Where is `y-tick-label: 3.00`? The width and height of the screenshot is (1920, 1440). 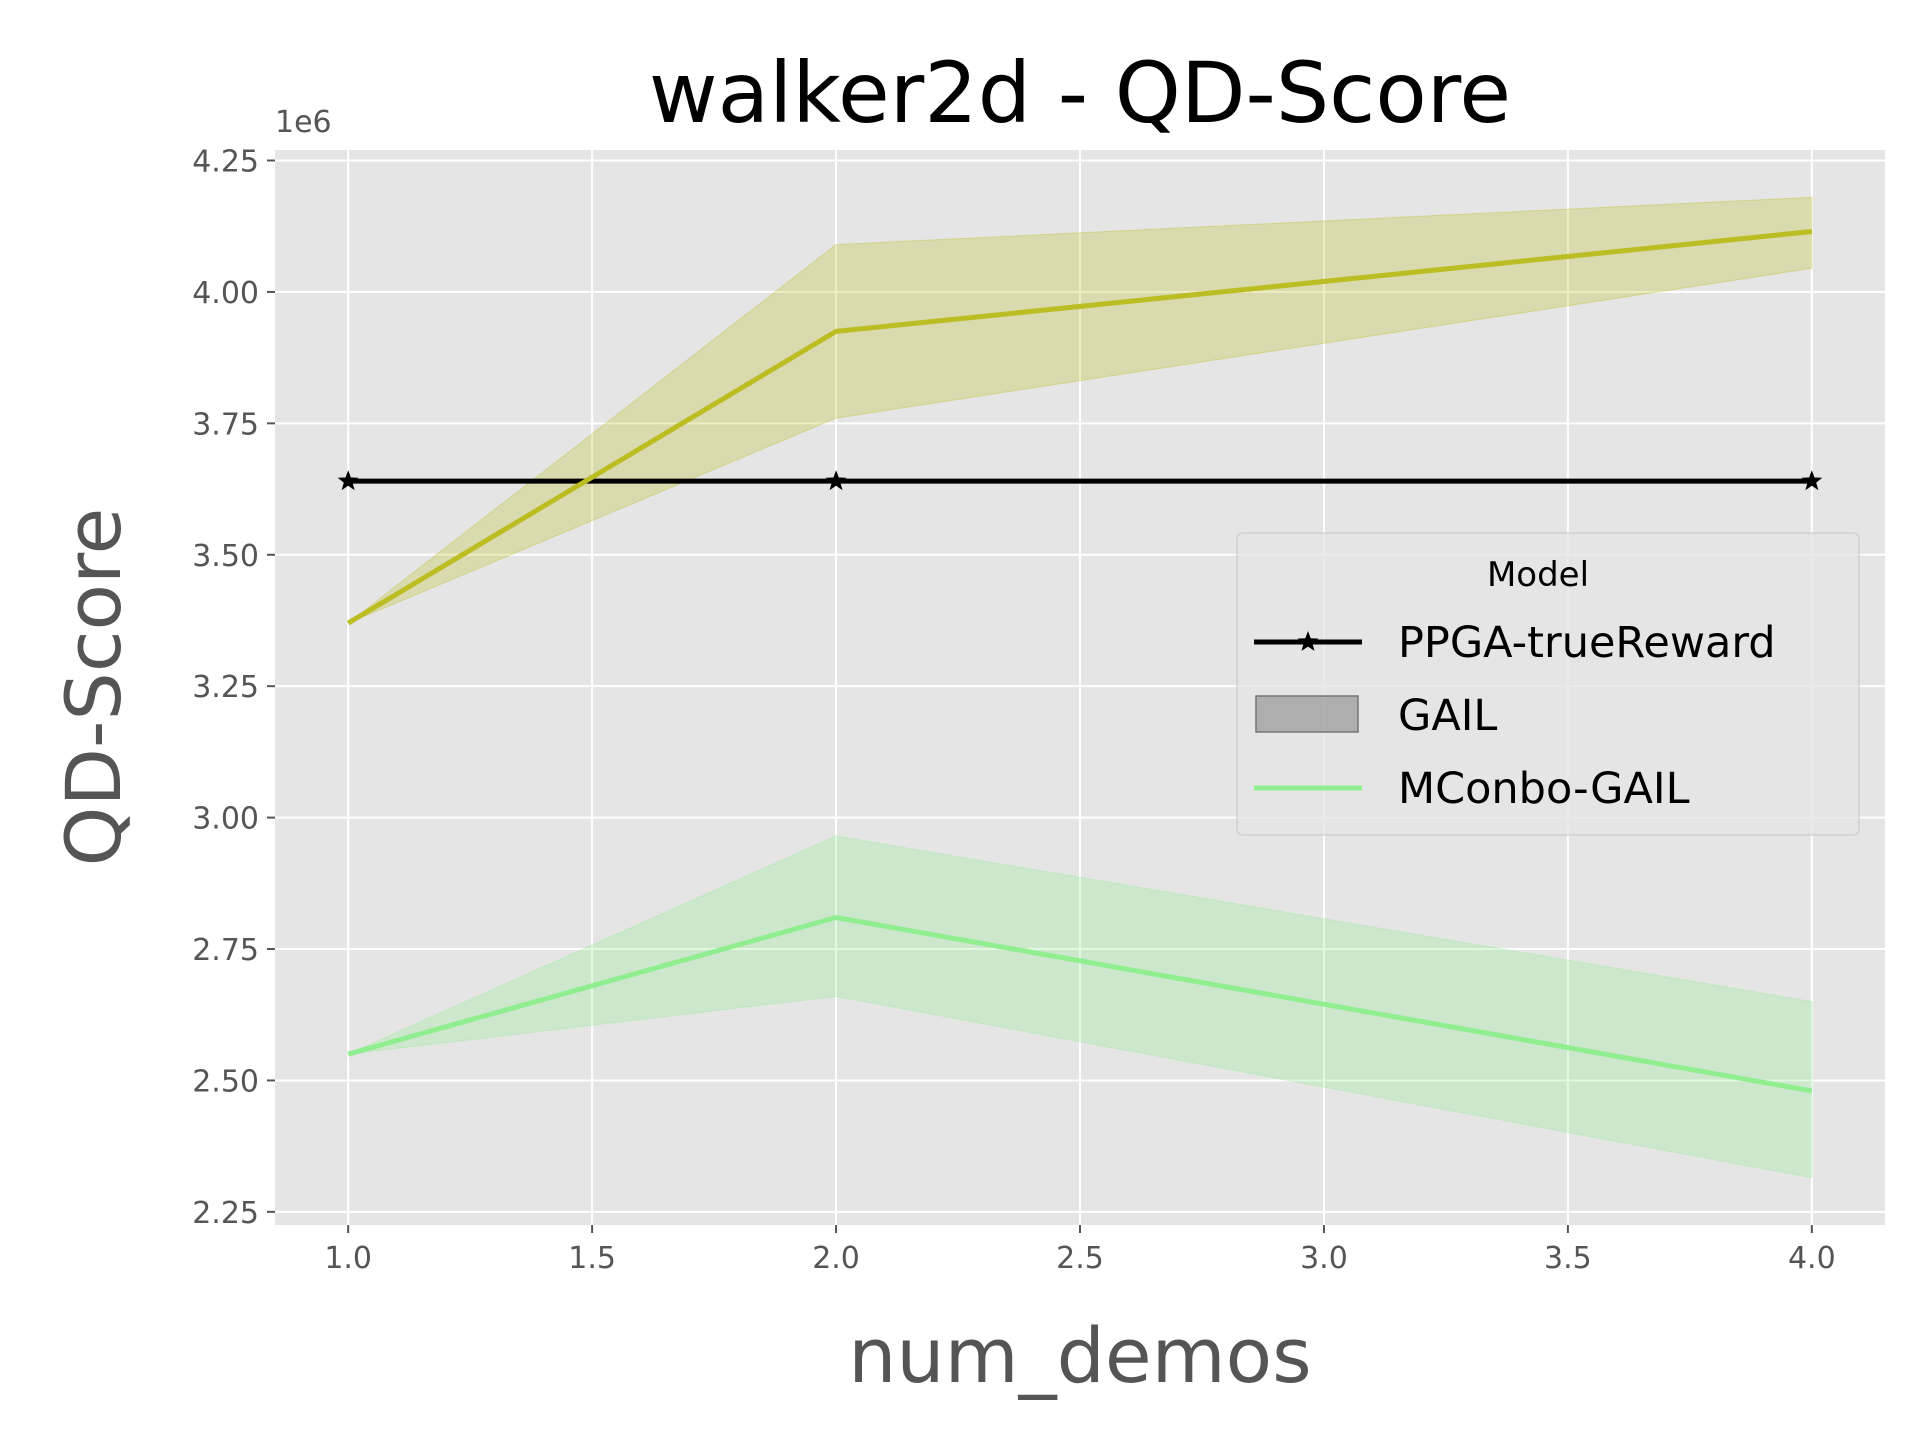 y-tick-label: 3.00 is located at coordinates (225, 819).